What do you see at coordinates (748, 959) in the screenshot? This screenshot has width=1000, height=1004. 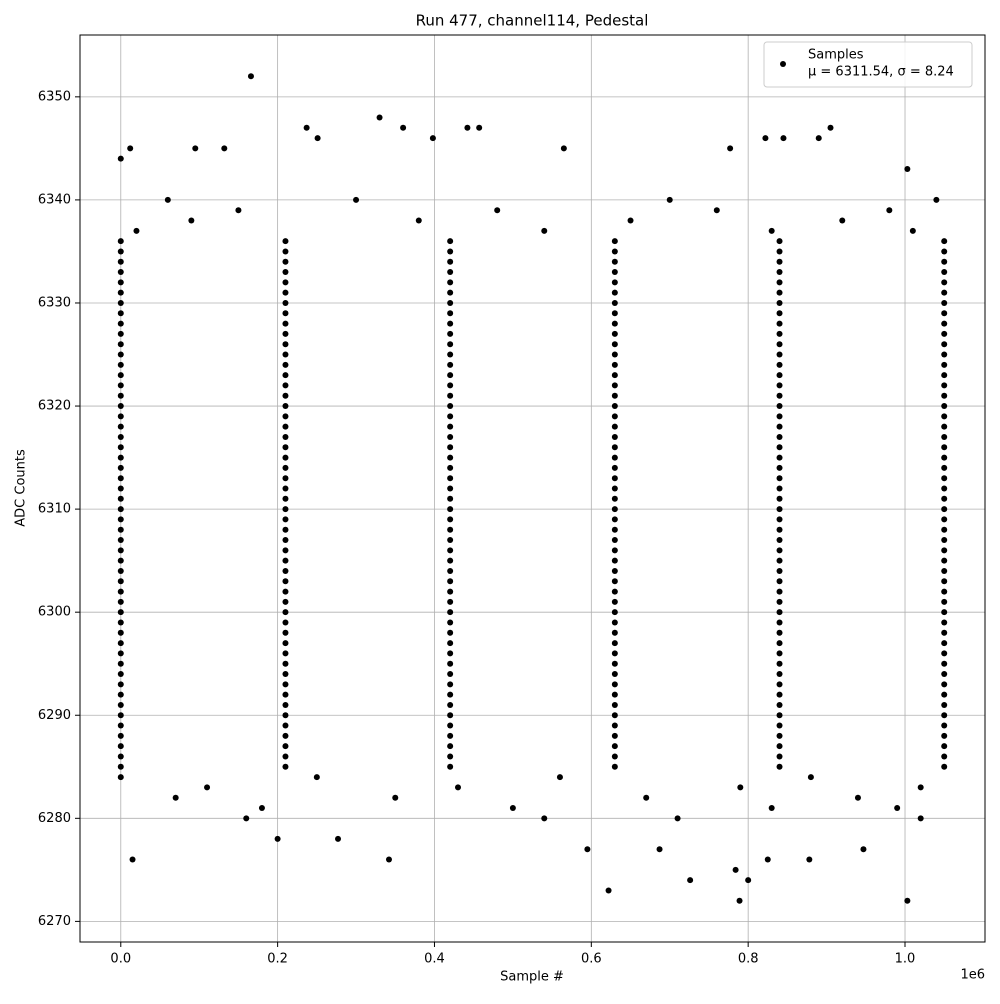 I see `x-tick-label: 0.8` at bounding box center [748, 959].